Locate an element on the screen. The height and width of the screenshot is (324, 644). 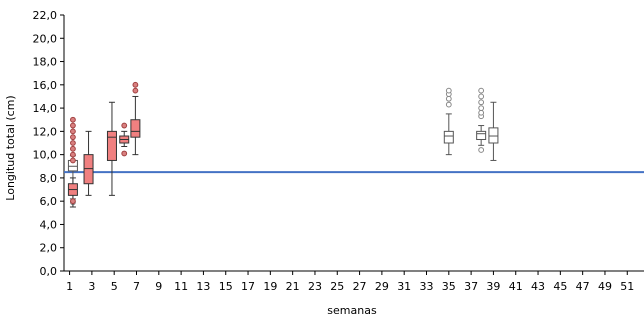
y-tick-label: 22,0 is located at coordinates (45, 15).